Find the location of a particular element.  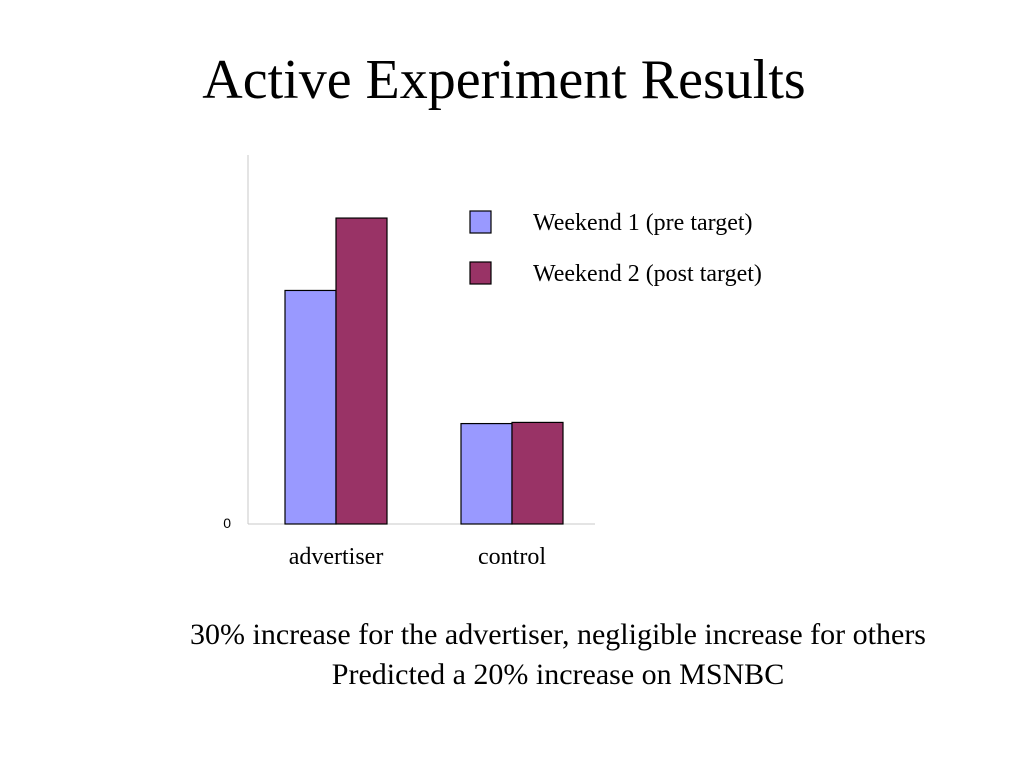

legend-label-series-1: Weekend 1 (pre target) is located at coordinates (643, 223).